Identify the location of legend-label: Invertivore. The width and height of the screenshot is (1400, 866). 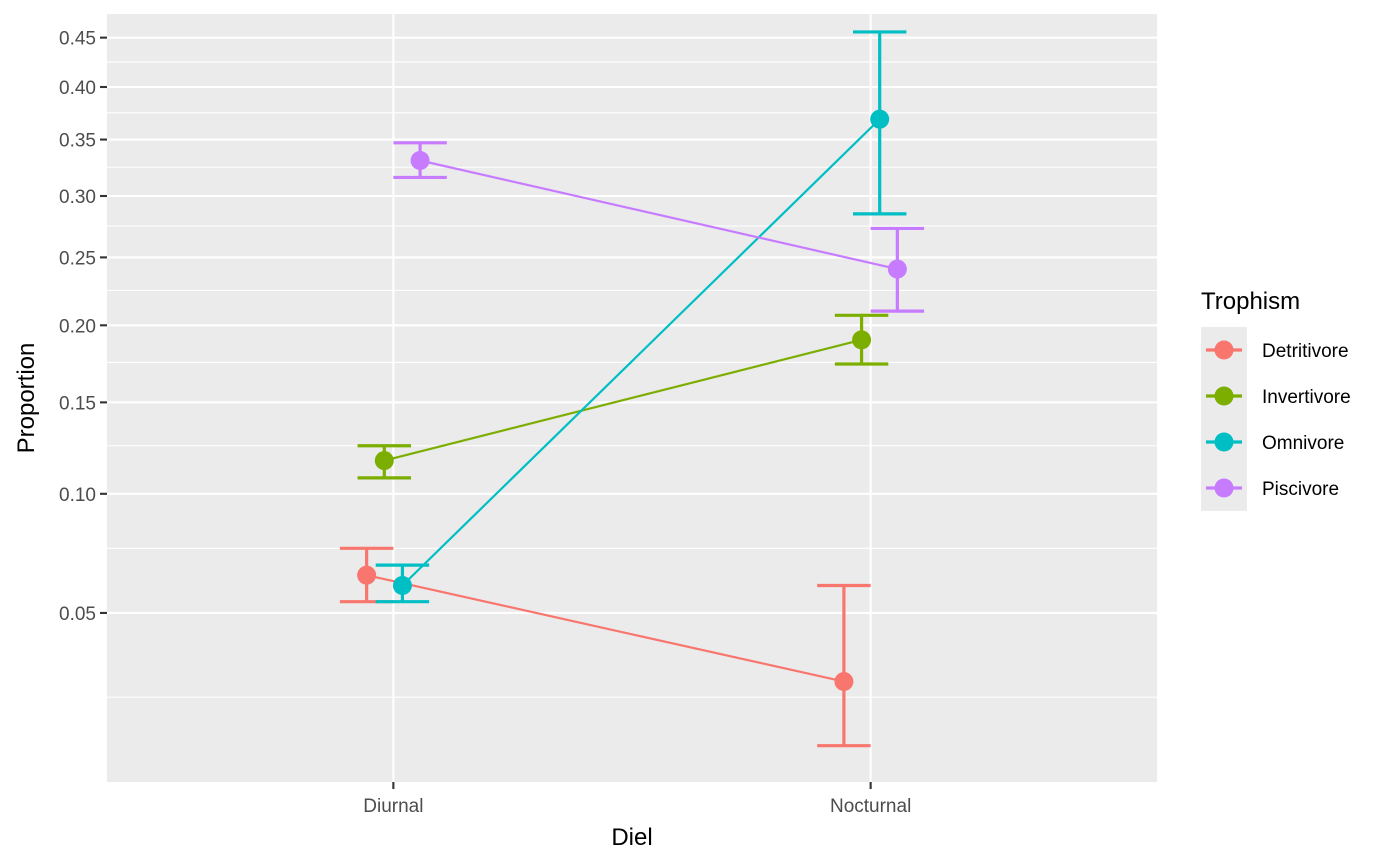
(1306, 397).